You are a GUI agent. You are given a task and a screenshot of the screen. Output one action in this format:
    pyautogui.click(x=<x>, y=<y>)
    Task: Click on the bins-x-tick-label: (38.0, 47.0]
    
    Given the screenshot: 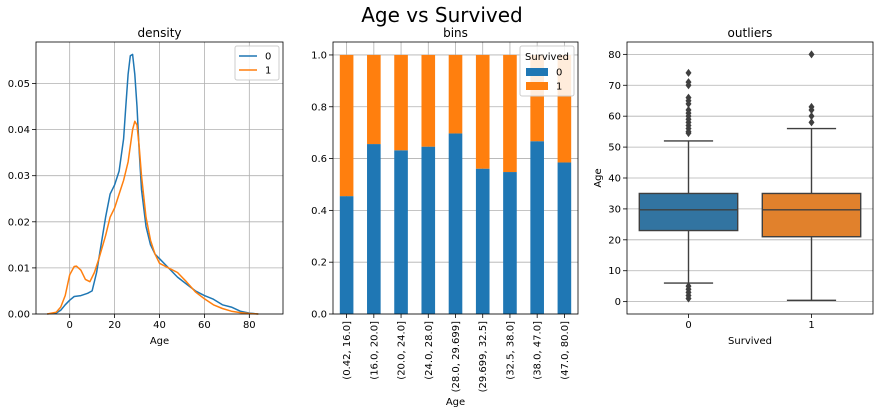 What is the action you would take?
    pyautogui.click(x=538, y=350)
    